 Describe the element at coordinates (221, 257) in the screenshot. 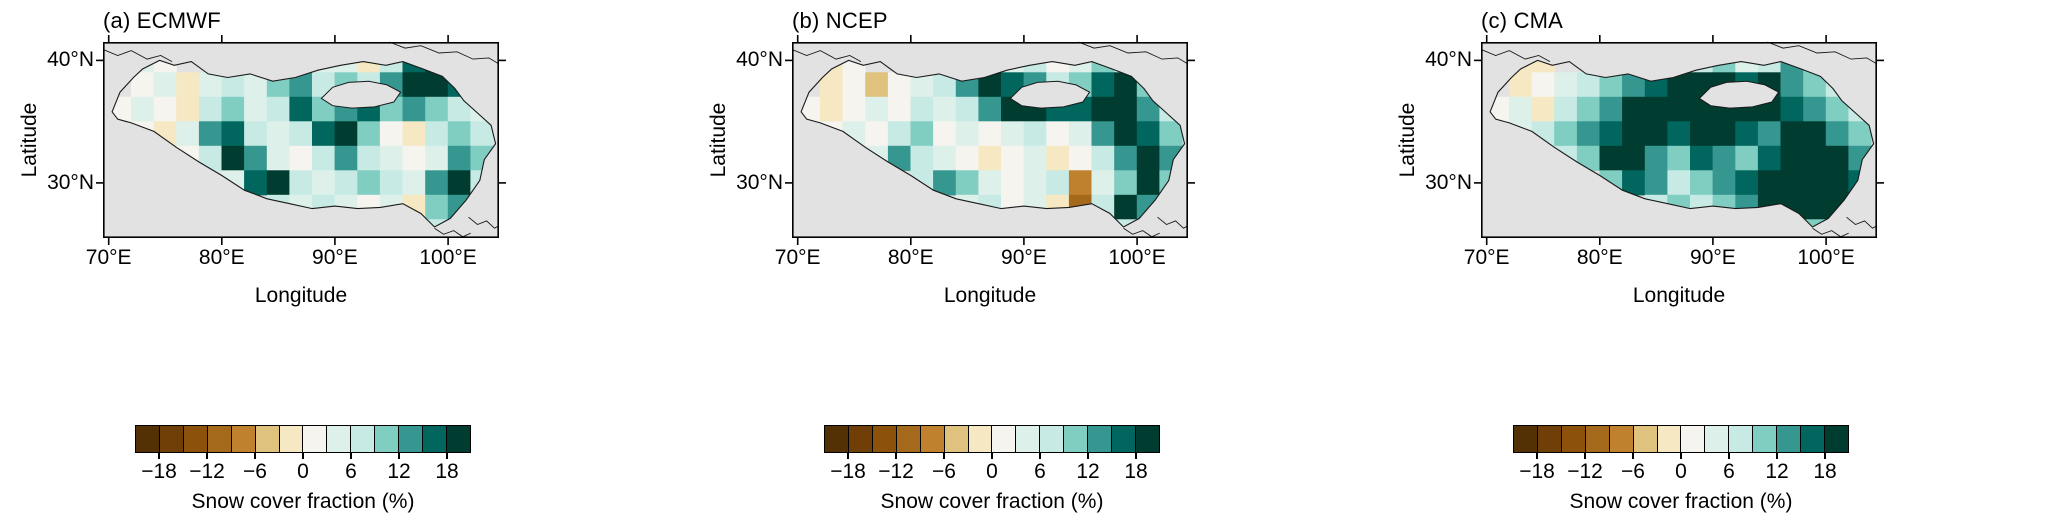

I see `x-tick-label: 80°E` at that location.